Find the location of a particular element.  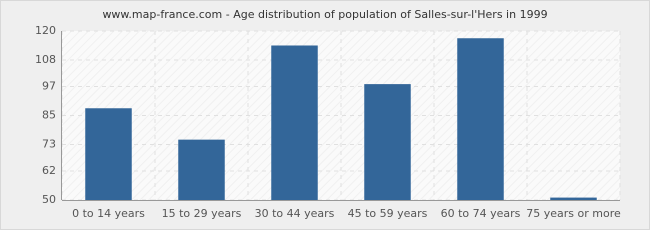

x-tick-label: 15 to 29 years is located at coordinates (202, 213).